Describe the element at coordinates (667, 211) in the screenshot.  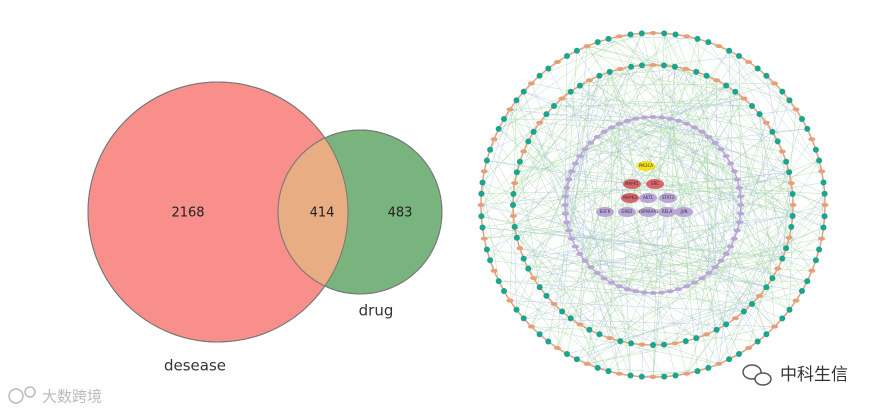
I see `hub-label: RELA` at that location.